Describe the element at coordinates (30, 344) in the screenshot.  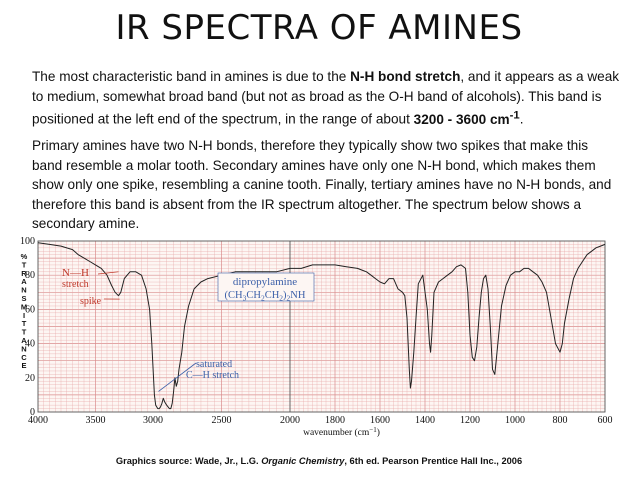
I see `y-tick-label: 40` at that location.